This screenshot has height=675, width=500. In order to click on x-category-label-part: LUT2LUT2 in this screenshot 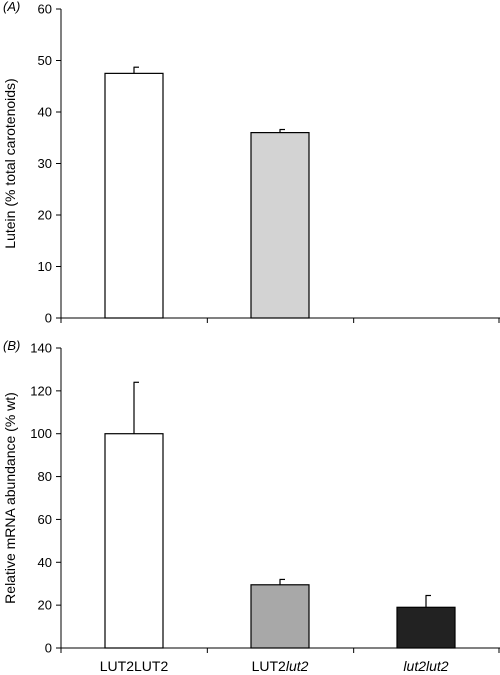, I will do `click(134, 666)`.